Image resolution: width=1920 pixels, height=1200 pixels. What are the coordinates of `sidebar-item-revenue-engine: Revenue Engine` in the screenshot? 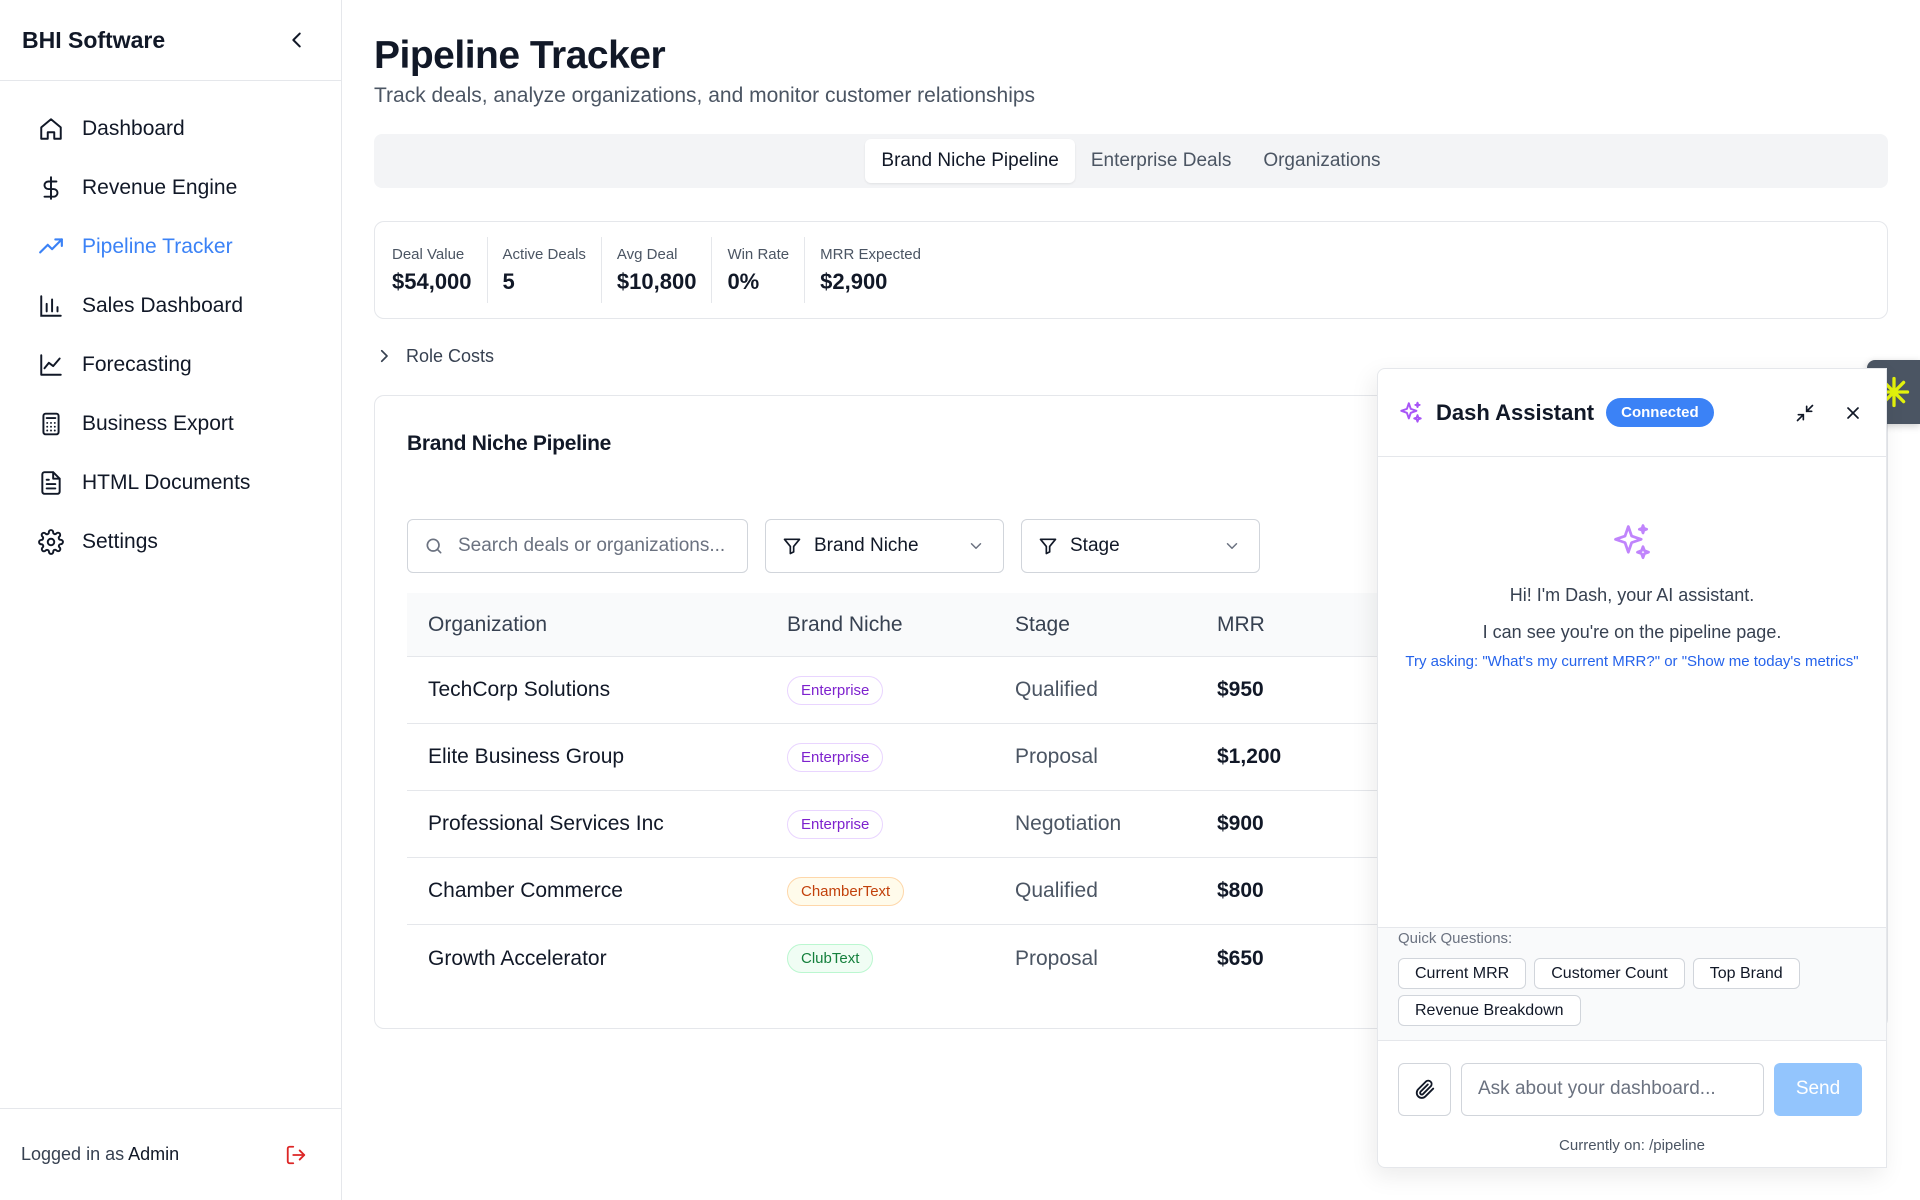 It's located at (170, 187).